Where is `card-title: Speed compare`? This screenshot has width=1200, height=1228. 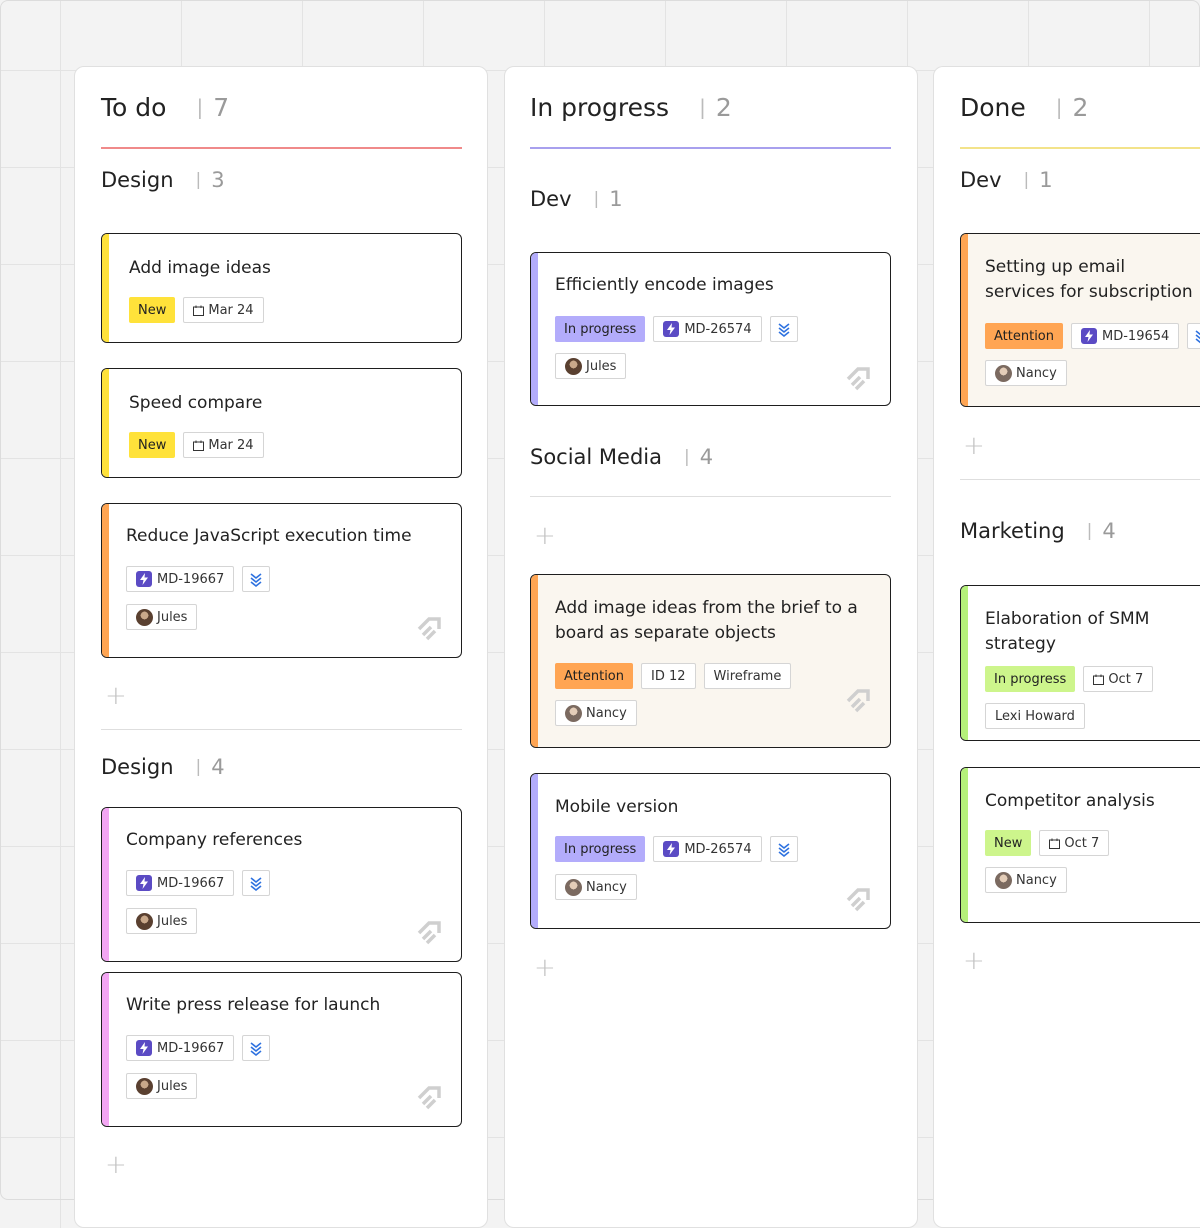
card-title: Speed compare is located at coordinates (196, 403).